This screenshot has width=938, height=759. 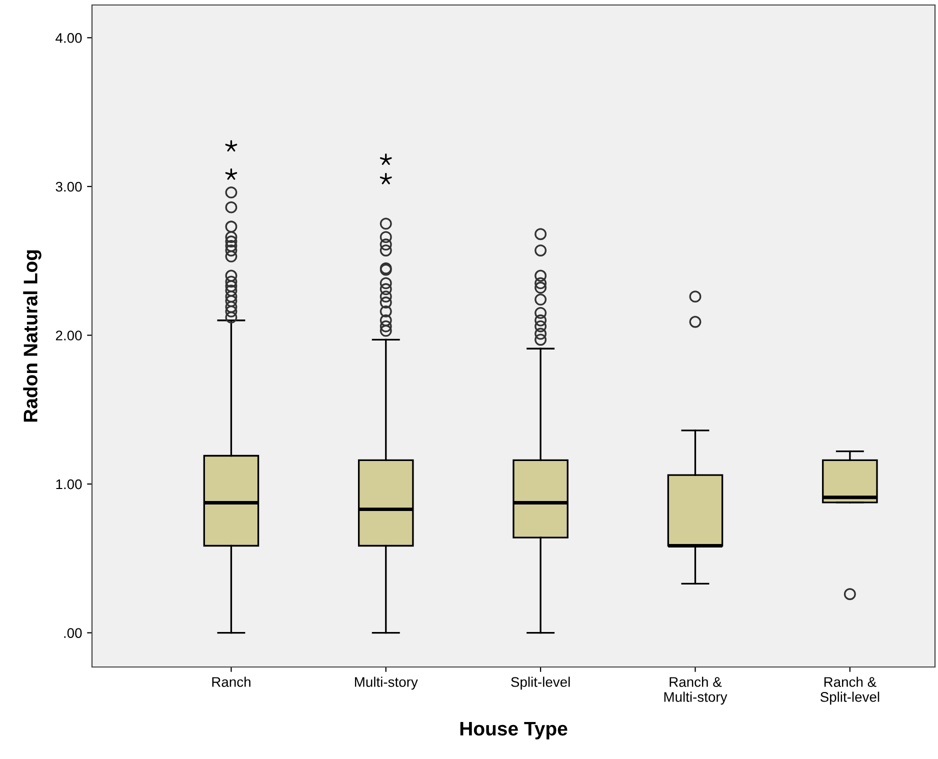 I want to click on x-tick-label: Ranch & Split-level, so click(x=850, y=690).